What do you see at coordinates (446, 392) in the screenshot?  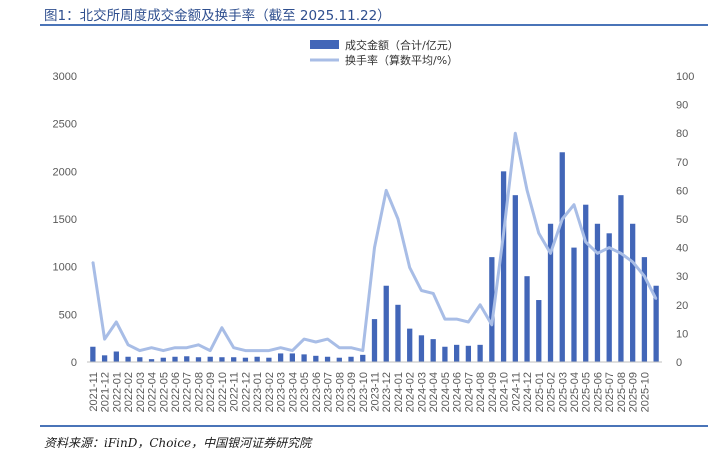 I see `x-tick-label: 2024-05` at bounding box center [446, 392].